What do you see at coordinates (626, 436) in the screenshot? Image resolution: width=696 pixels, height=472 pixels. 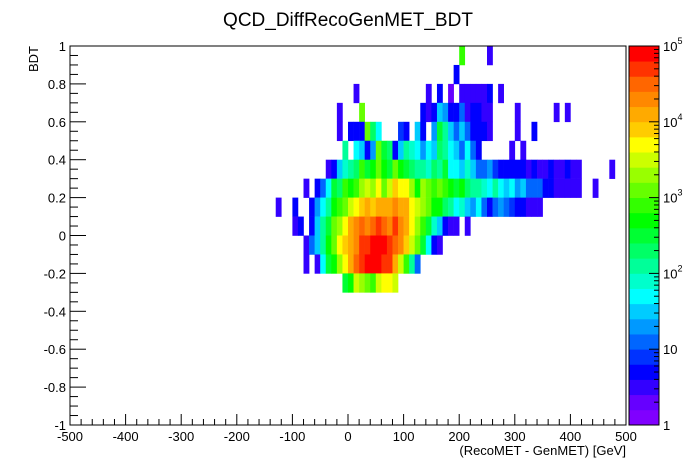 I see `x-tick-label: 500` at bounding box center [626, 436].